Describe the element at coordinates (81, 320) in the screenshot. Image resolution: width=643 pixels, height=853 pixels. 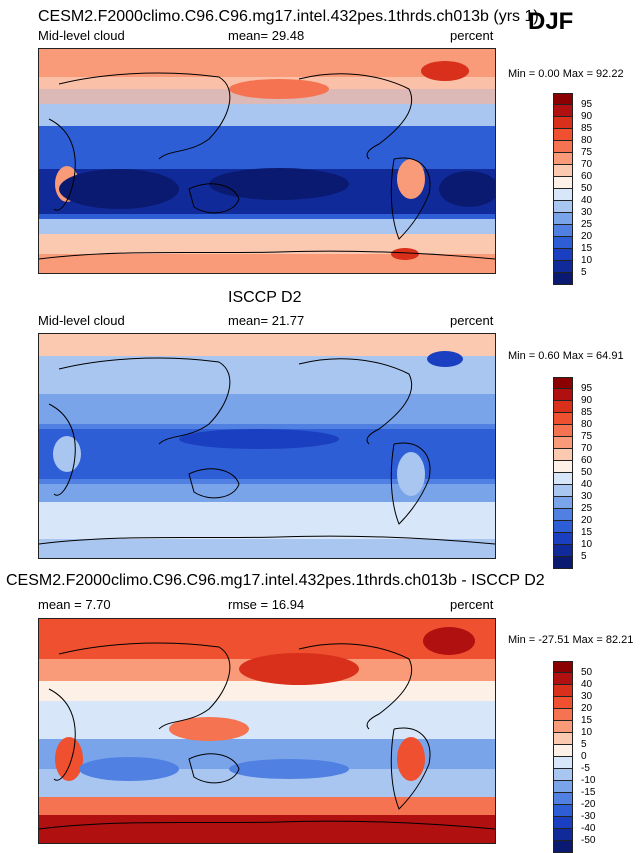
I see `panel2-variable-label: Mid-level cloud` at that location.